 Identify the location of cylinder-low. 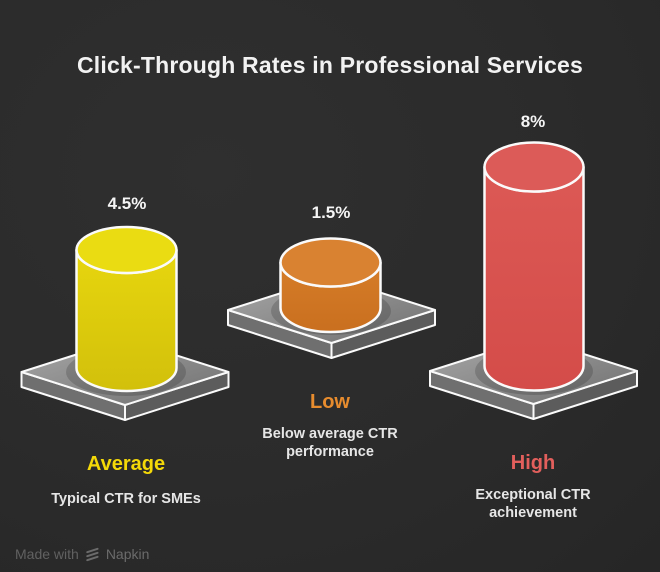
(330, 285).